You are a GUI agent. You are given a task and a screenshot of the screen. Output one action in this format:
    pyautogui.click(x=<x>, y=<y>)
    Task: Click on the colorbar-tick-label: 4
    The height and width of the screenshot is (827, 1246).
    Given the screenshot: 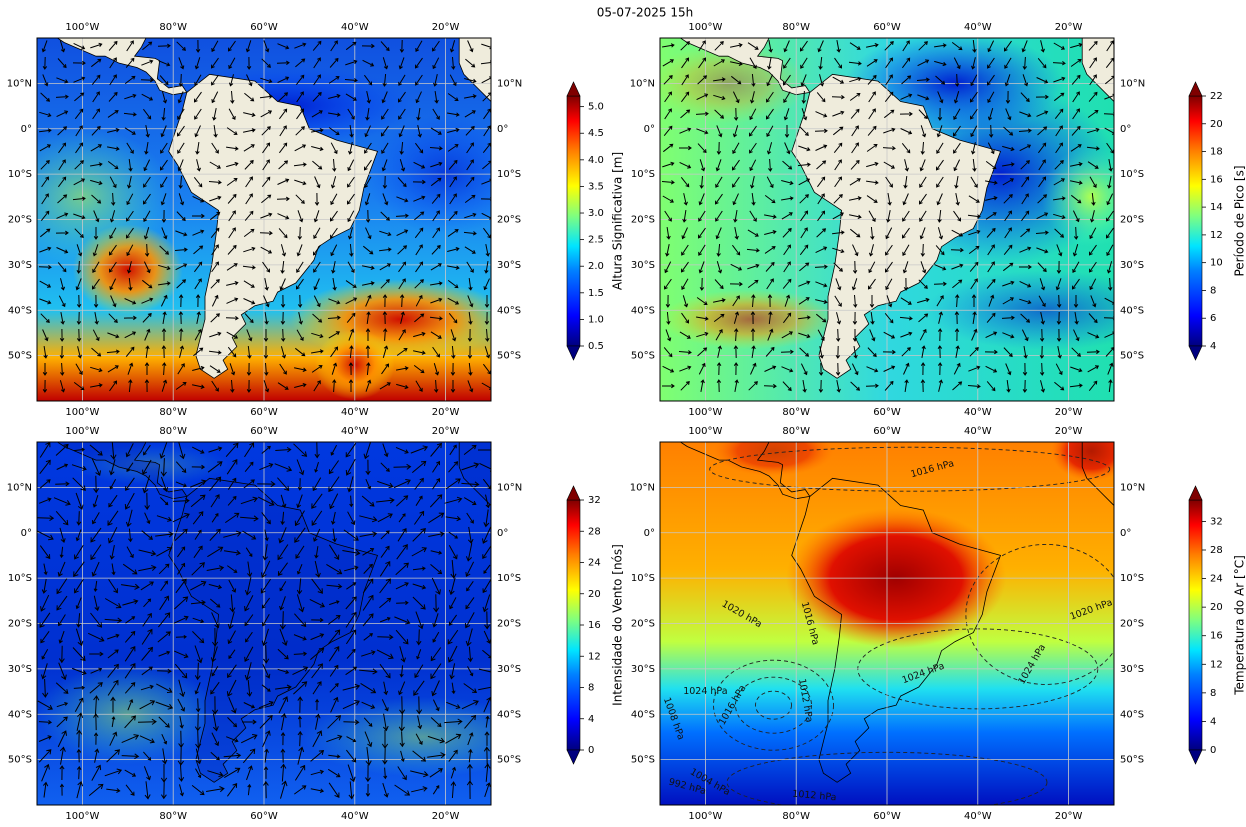 What is the action you would take?
    pyautogui.click(x=1213, y=721)
    